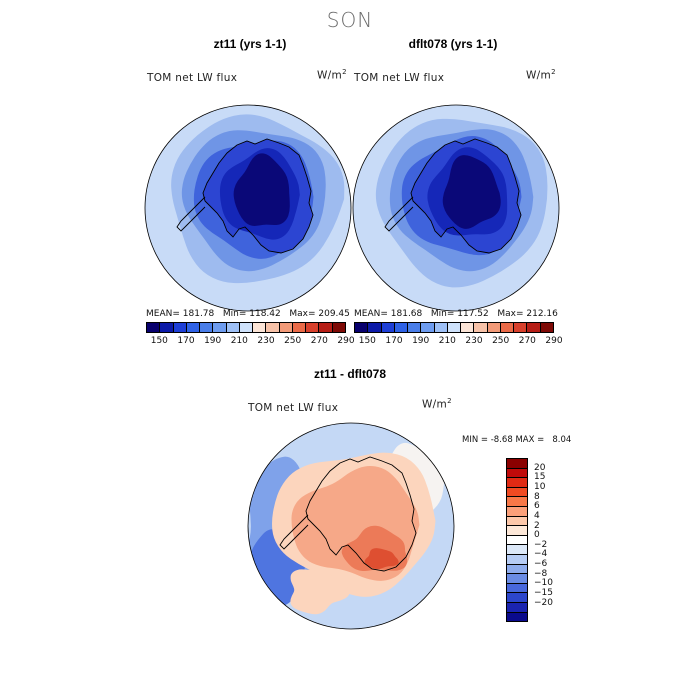 This screenshot has height=700, width=700. I want to click on panel2-polar-map, so click(456, 208).